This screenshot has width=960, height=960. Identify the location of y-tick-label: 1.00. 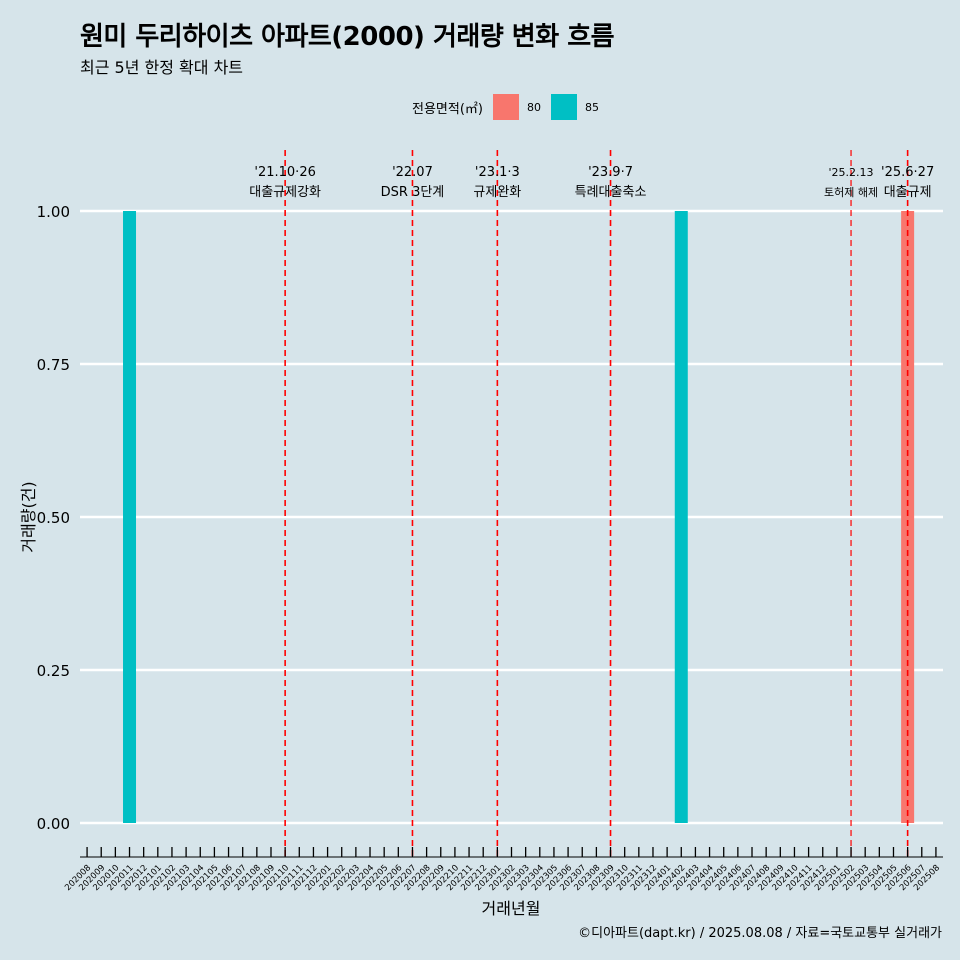
(53, 212).